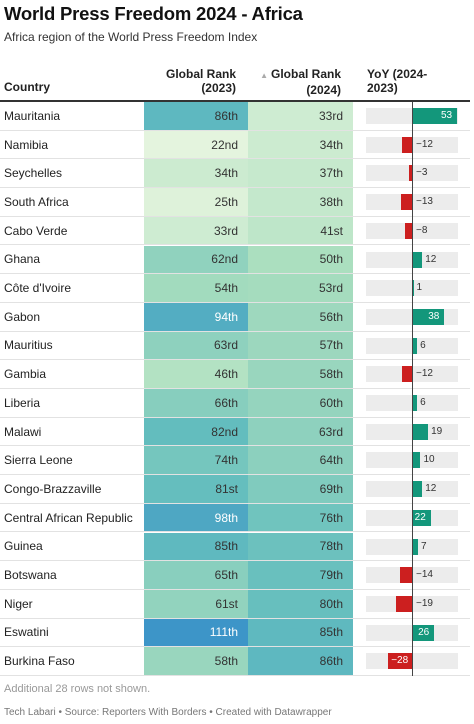 This screenshot has width=474, height=724. I want to click on country-cell: Mauritius, so click(28, 345).